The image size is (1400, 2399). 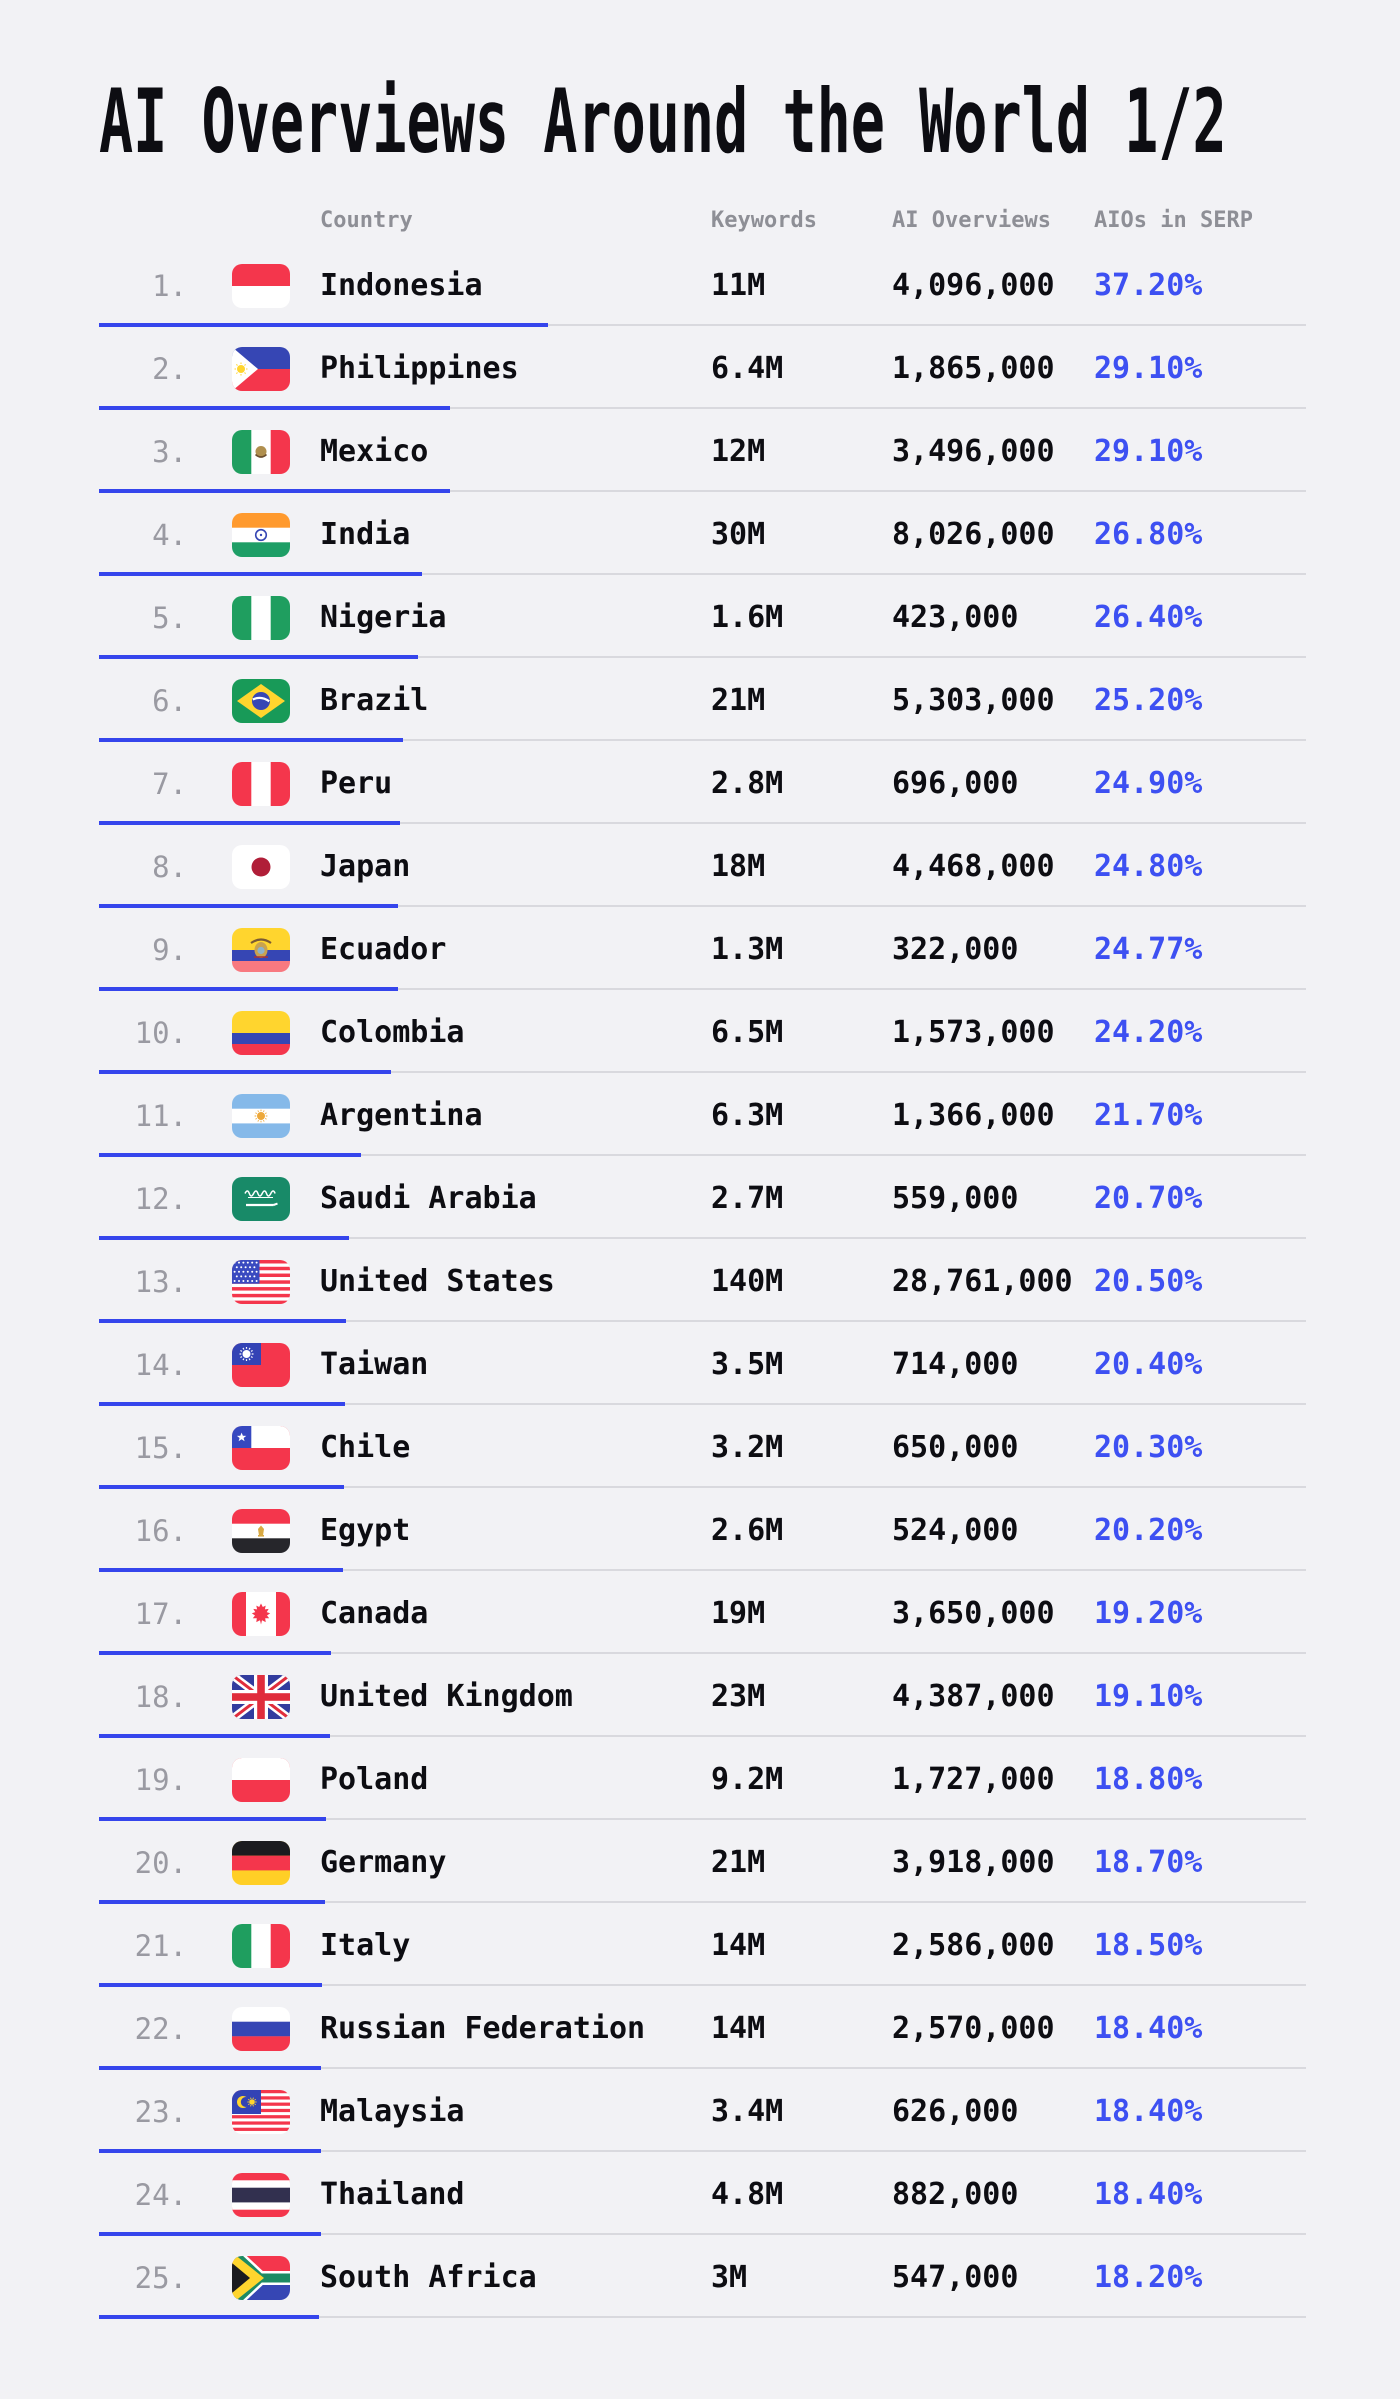 What do you see at coordinates (419, 368) in the screenshot?
I see `country-name: Philippines` at bounding box center [419, 368].